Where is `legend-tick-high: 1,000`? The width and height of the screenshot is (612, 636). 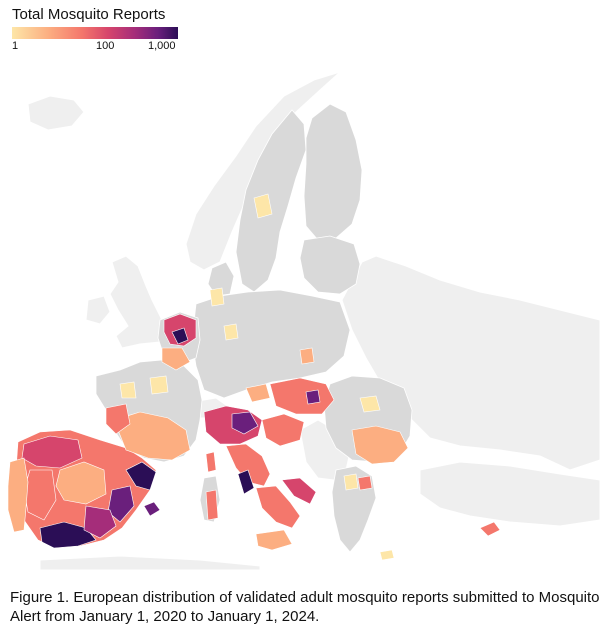 legend-tick-high: 1,000 is located at coordinates (162, 46).